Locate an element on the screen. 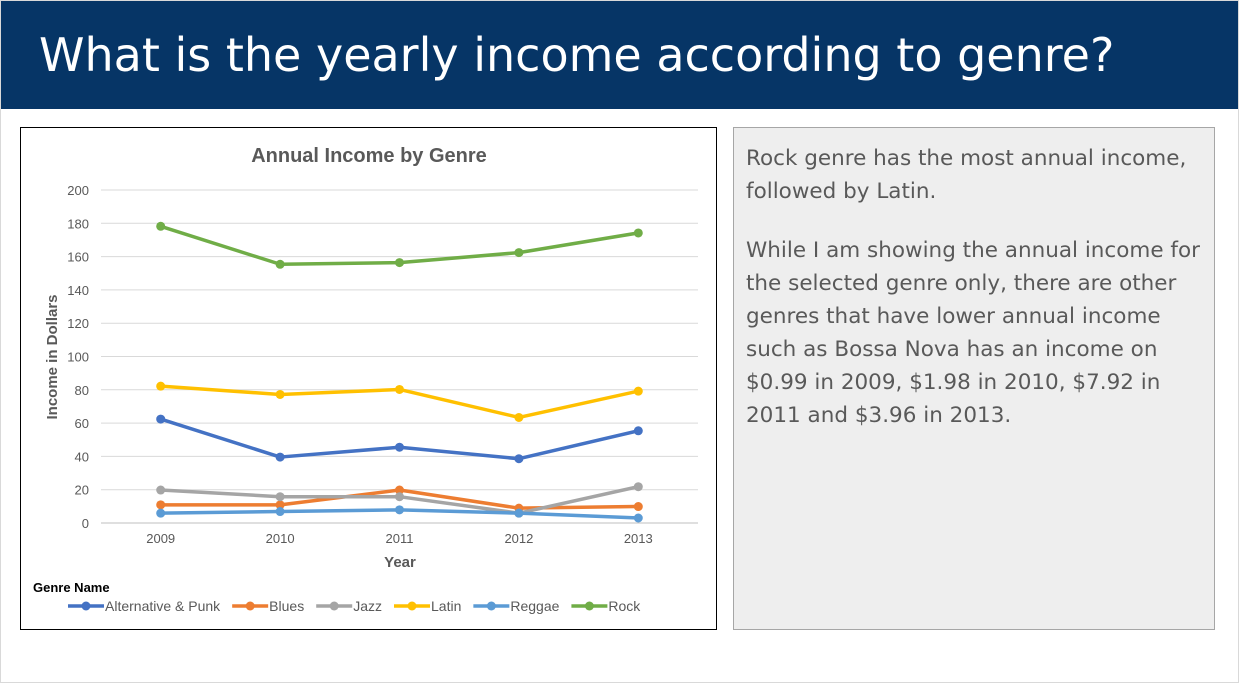 The height and width of the screenshot is (683, 1239). y-tick-label: 80 is located at coordinates (82, 390).